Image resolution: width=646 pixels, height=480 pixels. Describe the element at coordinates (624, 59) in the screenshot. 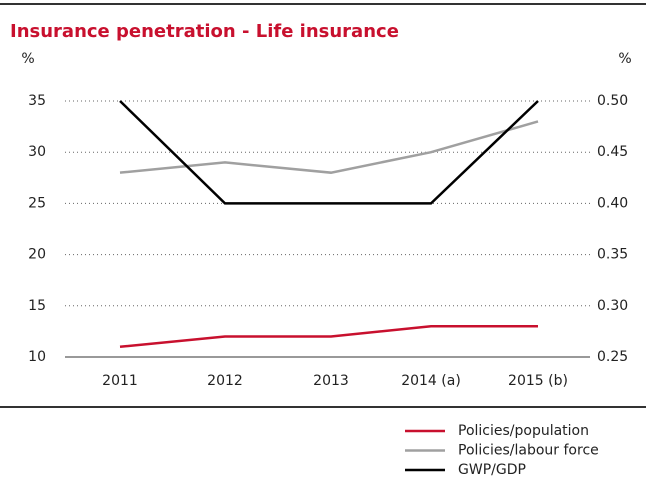

I see `y2-axis-label: %` at that location.